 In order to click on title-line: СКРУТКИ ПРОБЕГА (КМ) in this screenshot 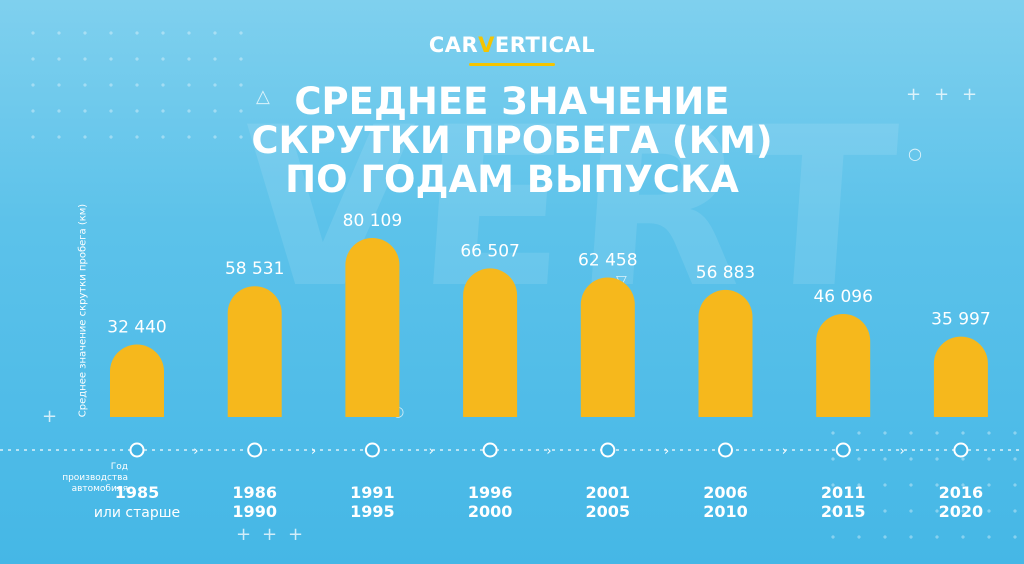, I will do `click(512, 140)`.